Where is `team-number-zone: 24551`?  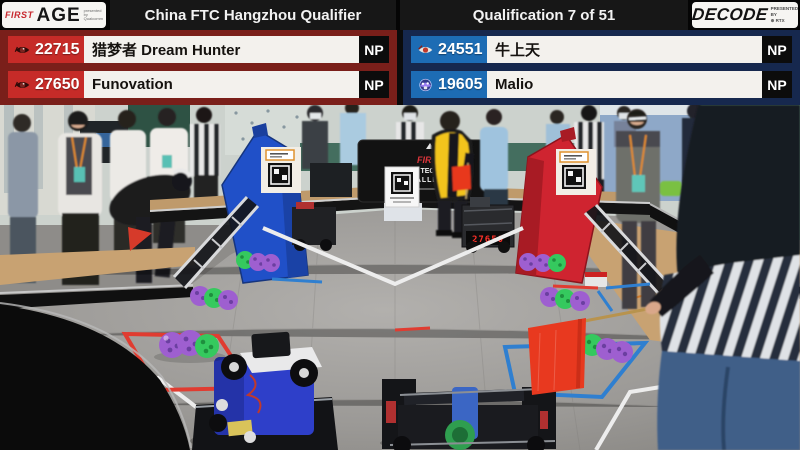
team-number-zone: 24551 is located at coordinates (449, 49).